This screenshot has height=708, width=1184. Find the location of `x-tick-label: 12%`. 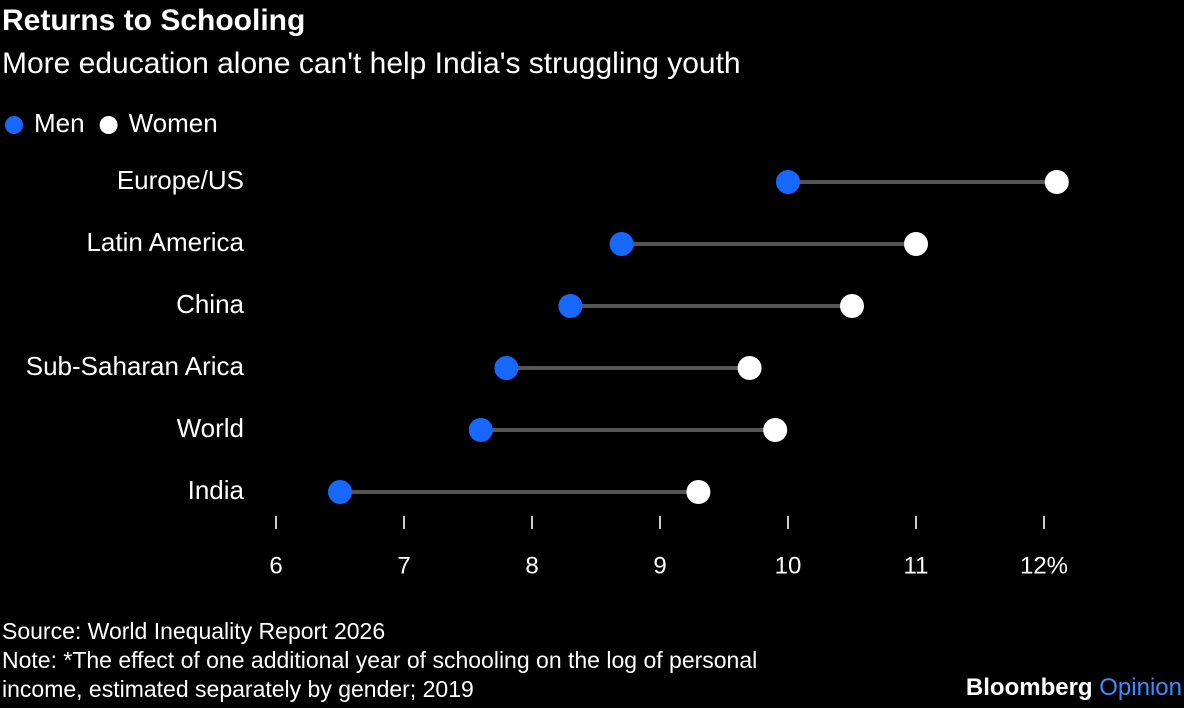

x-tick-label: 12% is located at coordinates (1044, 565).